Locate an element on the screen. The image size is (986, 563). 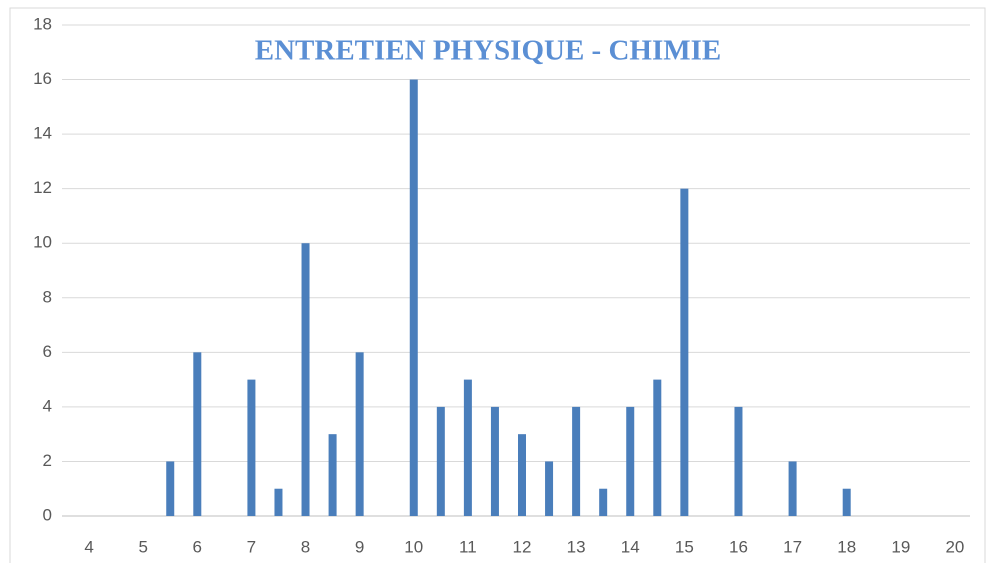
x-tick-label: 16 is located at coordinates (738, 546).